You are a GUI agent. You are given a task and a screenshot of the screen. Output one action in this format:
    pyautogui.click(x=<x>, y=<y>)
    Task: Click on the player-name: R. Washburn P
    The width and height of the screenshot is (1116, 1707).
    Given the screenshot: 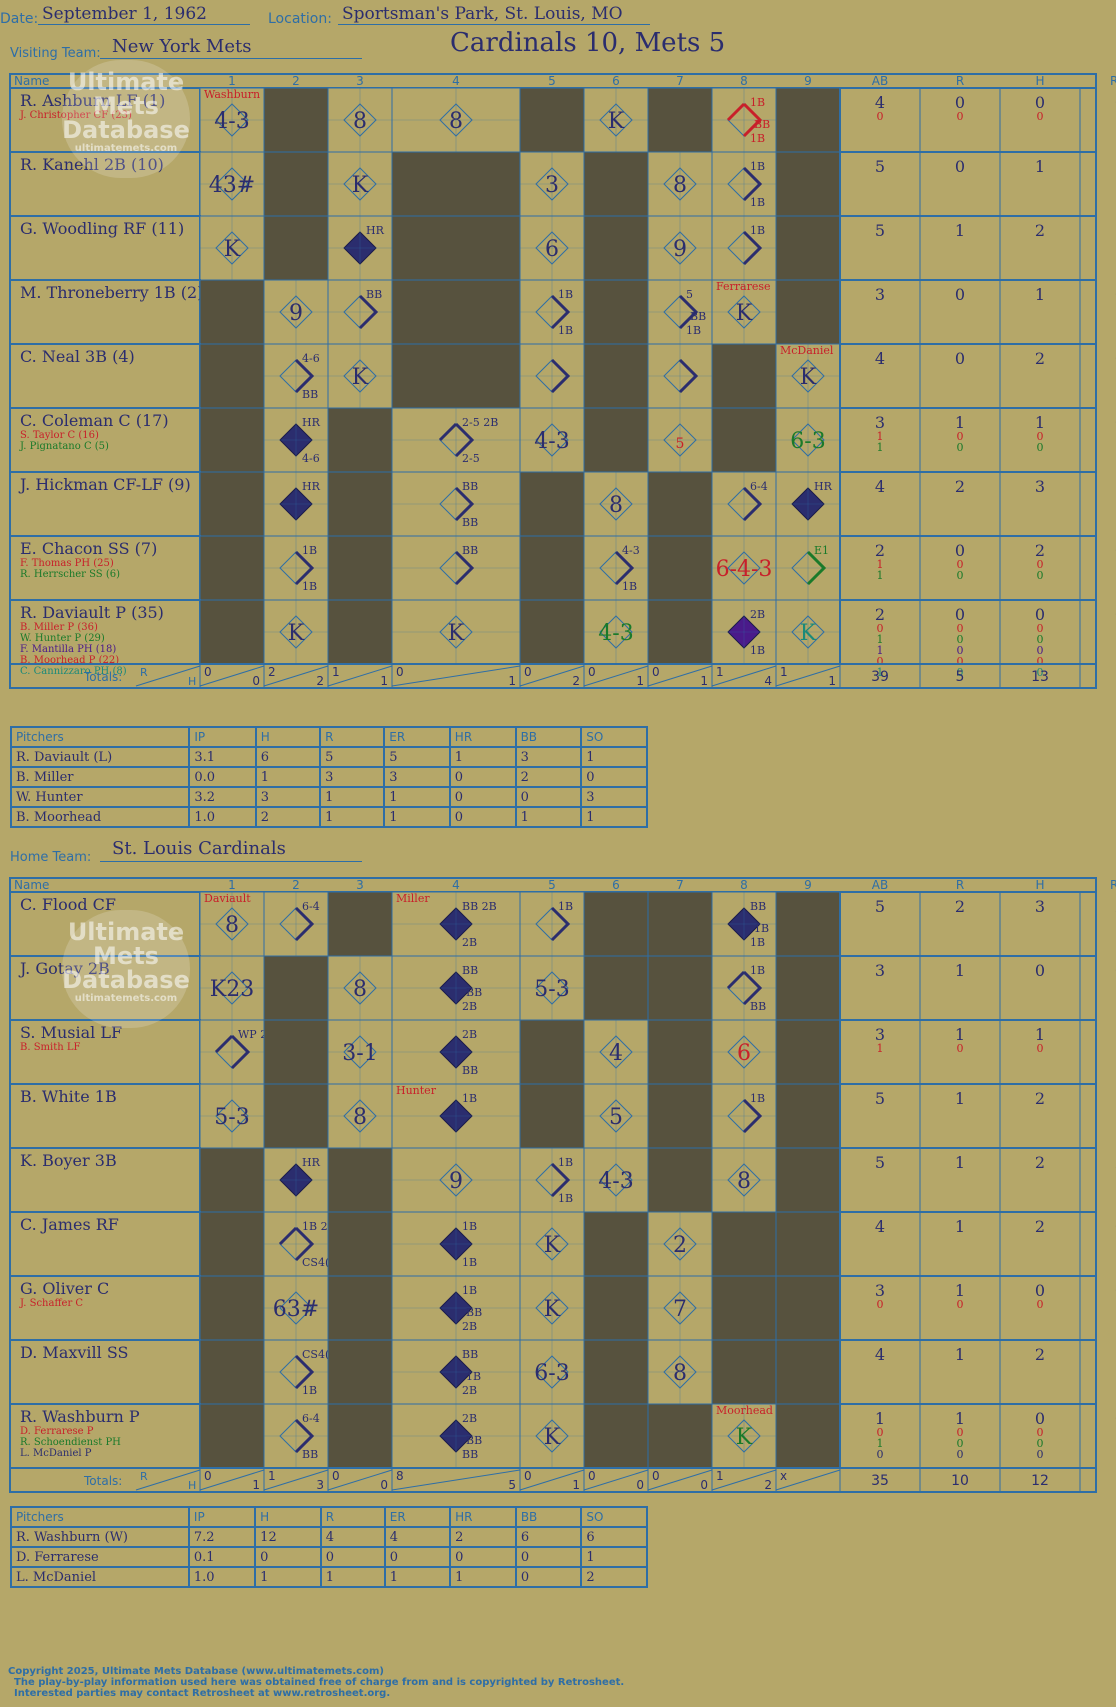 What is the action you would take?
    pyautogui.click(x=80, y=1416)
    